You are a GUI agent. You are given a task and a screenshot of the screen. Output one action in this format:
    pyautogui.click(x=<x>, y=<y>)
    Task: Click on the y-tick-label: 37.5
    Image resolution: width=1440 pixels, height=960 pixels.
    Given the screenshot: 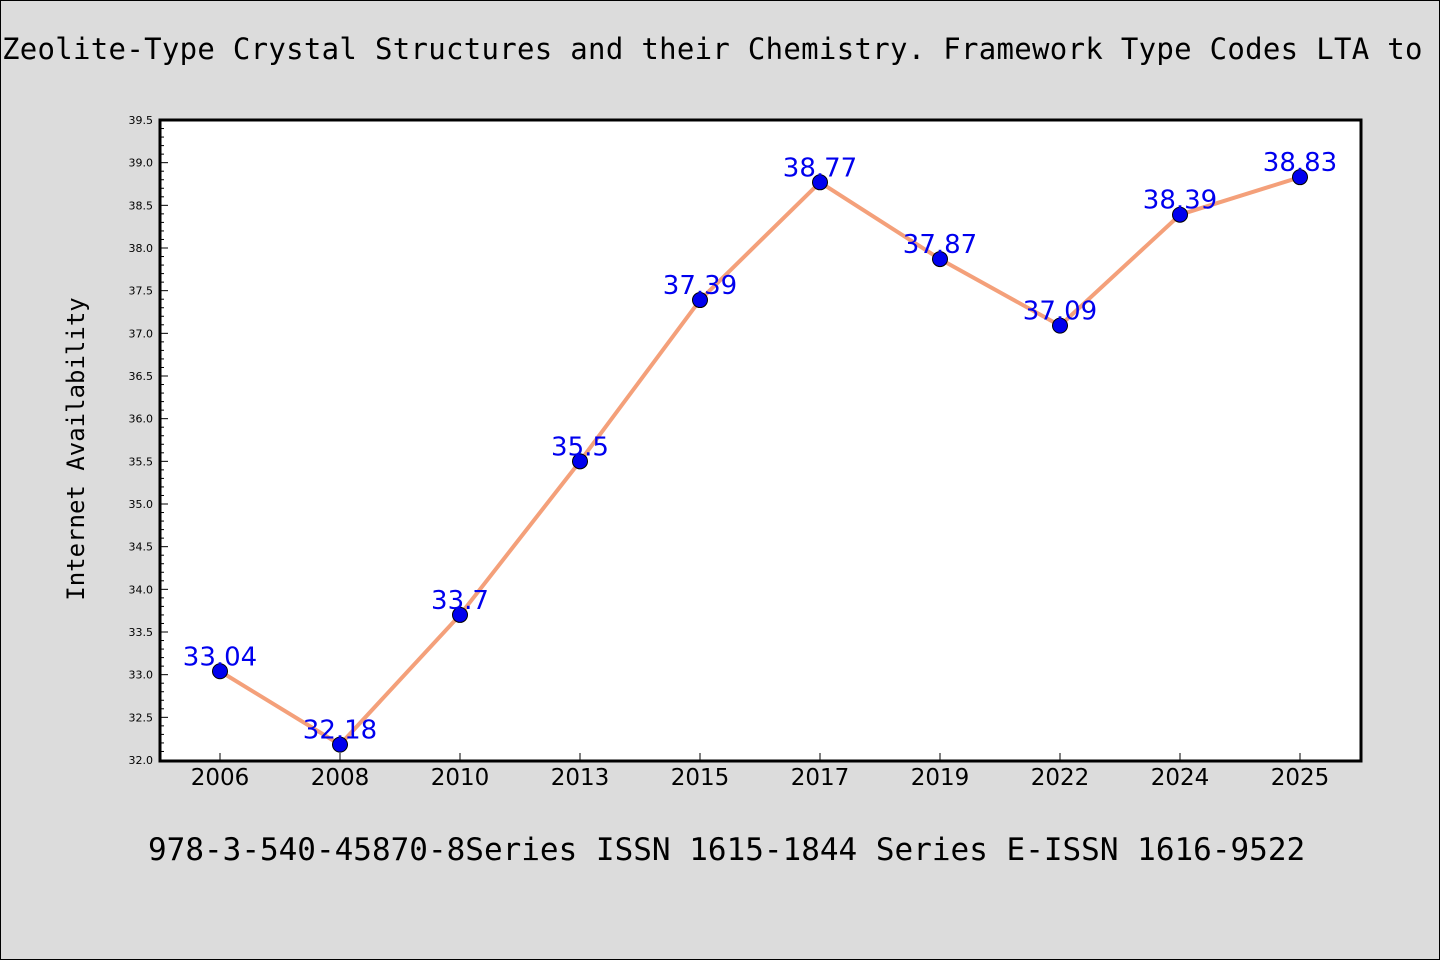 What is the action you would take?
    pyautogui.click(x=141, y=291)
    